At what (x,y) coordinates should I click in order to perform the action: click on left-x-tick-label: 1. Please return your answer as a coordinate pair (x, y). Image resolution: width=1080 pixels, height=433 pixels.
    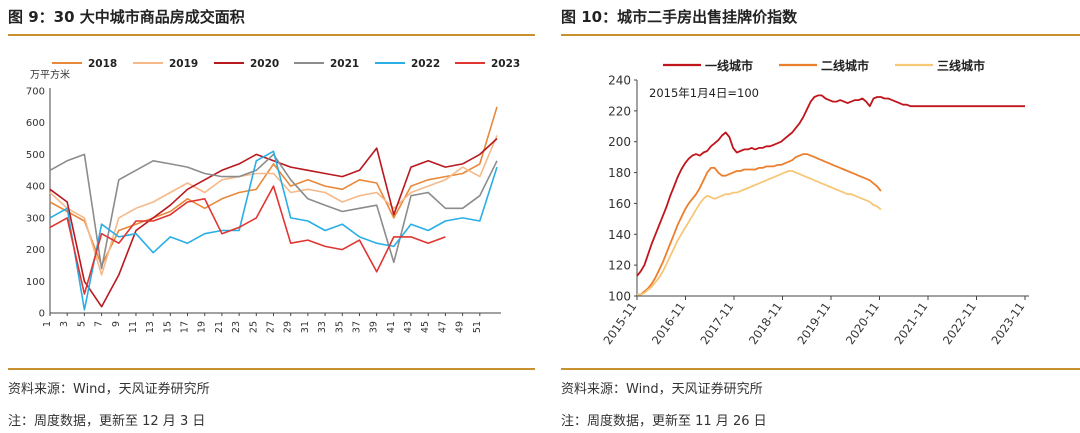
    Looking at the image, I should click on (47, 324).